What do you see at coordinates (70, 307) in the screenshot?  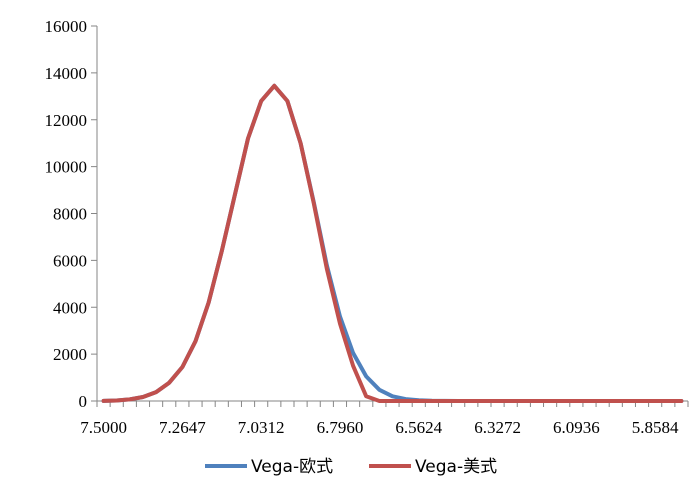 I see `y-tick-label: 4000` at bounding box center [70, 307].